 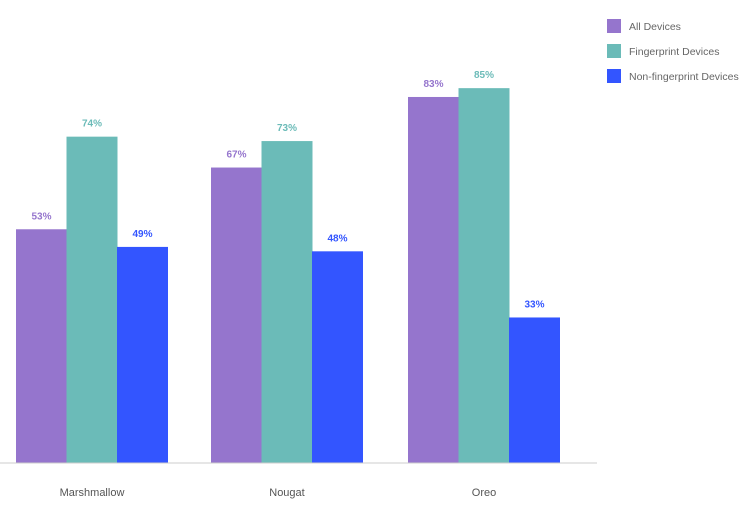 What do you see at coordinates (286, 493) in the screenshot?
I see `category-label-nougat: Nougat` at bounding box center [286, 493].